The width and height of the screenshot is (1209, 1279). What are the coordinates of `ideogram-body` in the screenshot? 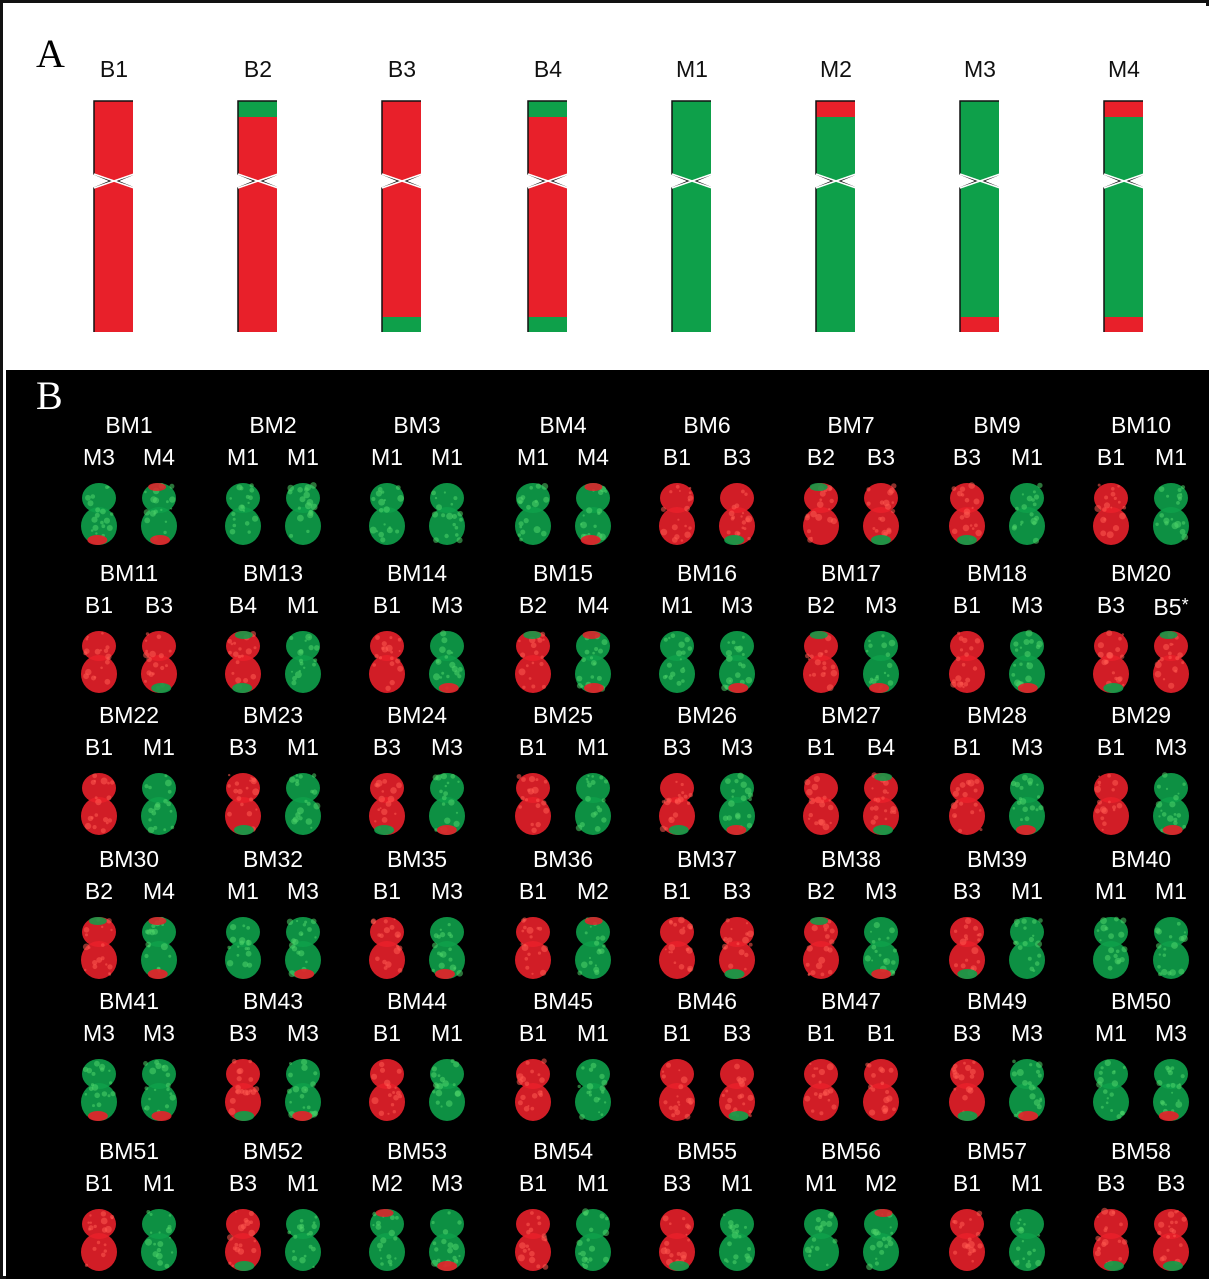 It's located at (835, 216).